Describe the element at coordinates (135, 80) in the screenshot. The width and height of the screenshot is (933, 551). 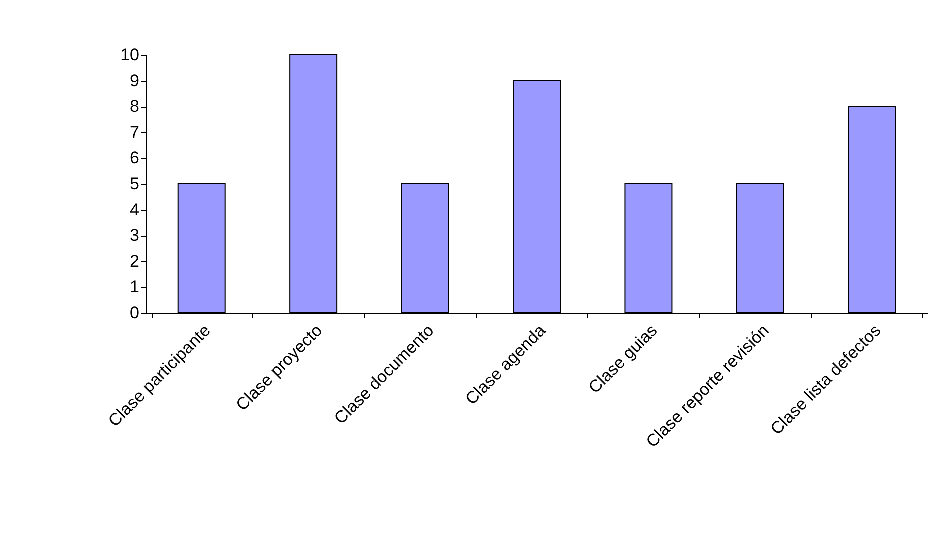
I see `y-tick-label: 9` at that location.